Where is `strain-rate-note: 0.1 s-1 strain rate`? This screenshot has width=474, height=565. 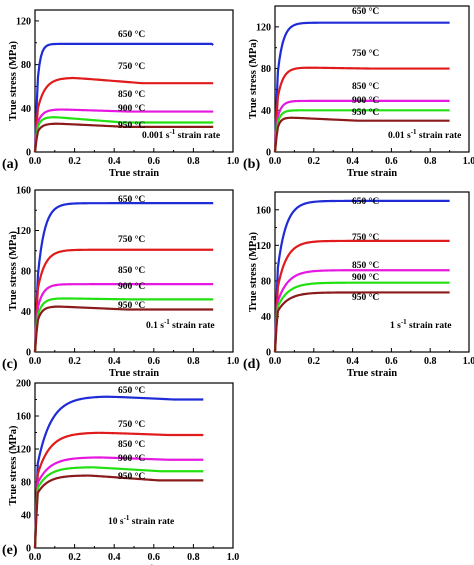 strain-rate-note: 0.1 s-1 strain rate is located at coordinates (180, 324).